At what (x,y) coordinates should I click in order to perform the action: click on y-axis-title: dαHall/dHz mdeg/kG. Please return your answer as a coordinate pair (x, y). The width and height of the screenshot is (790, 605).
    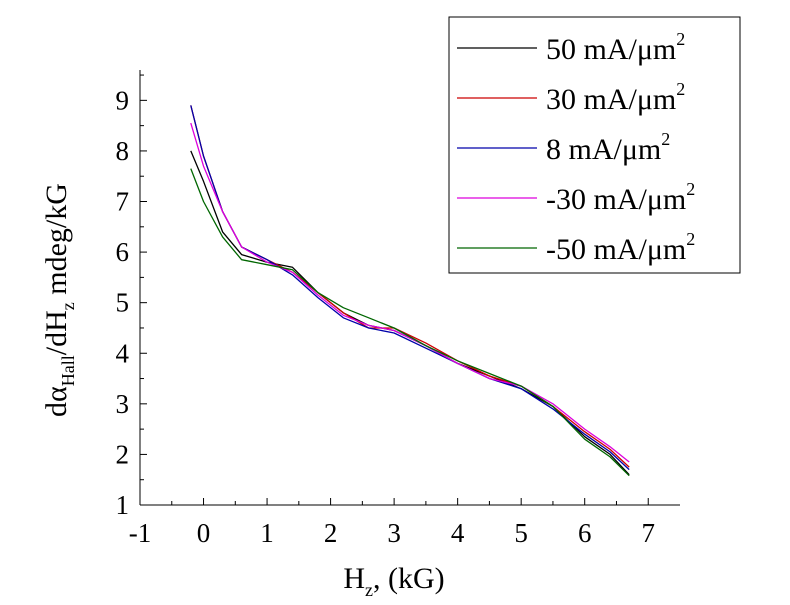
    Looking at the image, I should click on (59, 300).